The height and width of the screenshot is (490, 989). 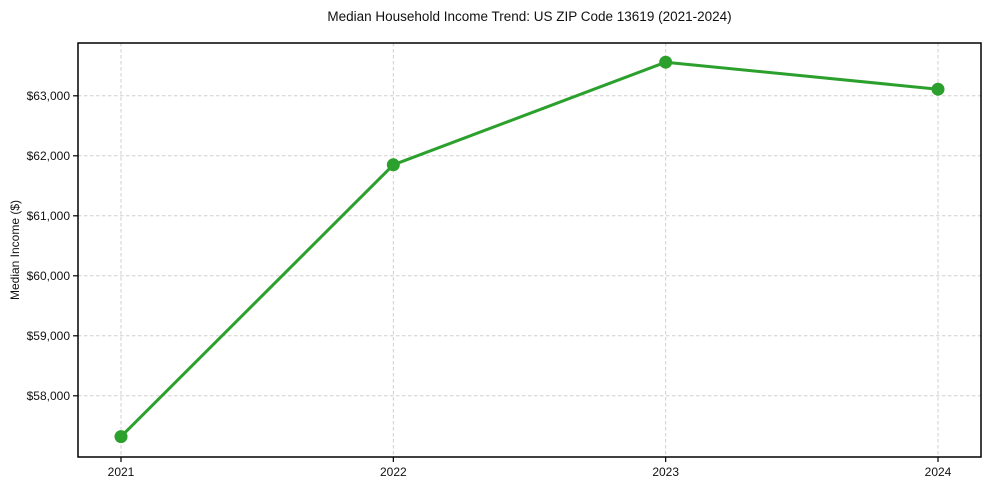 What do you see at coordinates (49, 216) in the screenshot?
I see `y-tick-label: $61,000` at bounding box center [49, 216].